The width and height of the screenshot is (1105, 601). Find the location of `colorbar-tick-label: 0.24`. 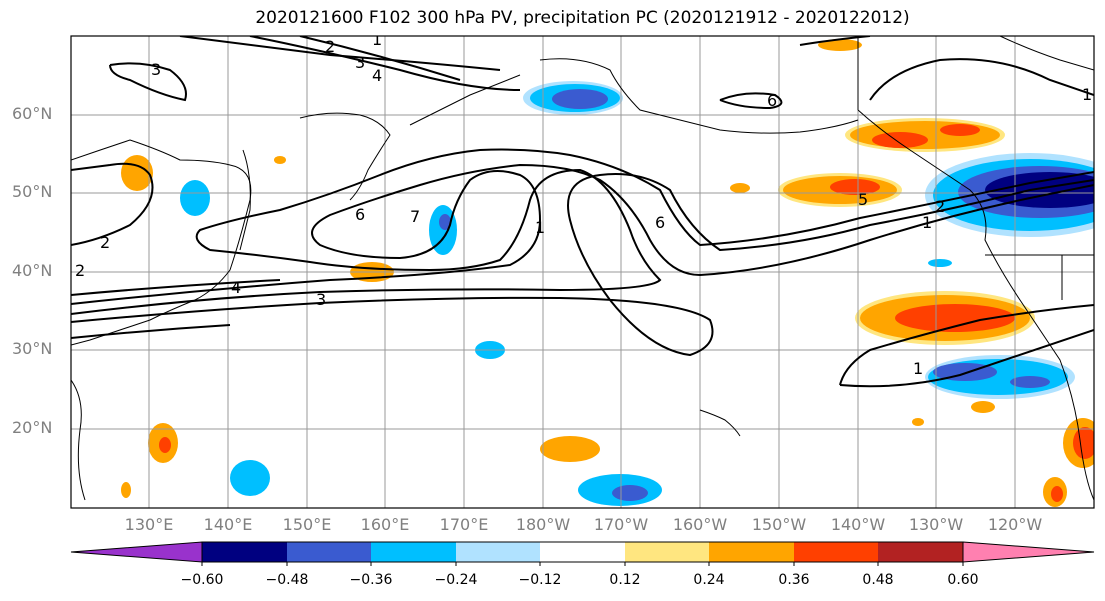

colorbar-tick-label: 0.24 is located at coordinates (709, 580).